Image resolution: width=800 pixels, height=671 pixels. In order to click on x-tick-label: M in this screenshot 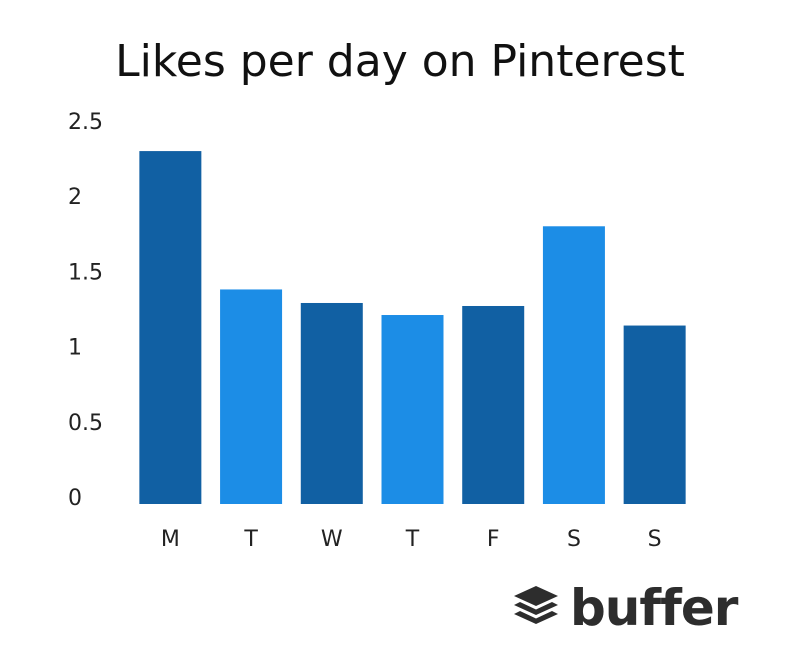, I will do `click(170, 539)`.